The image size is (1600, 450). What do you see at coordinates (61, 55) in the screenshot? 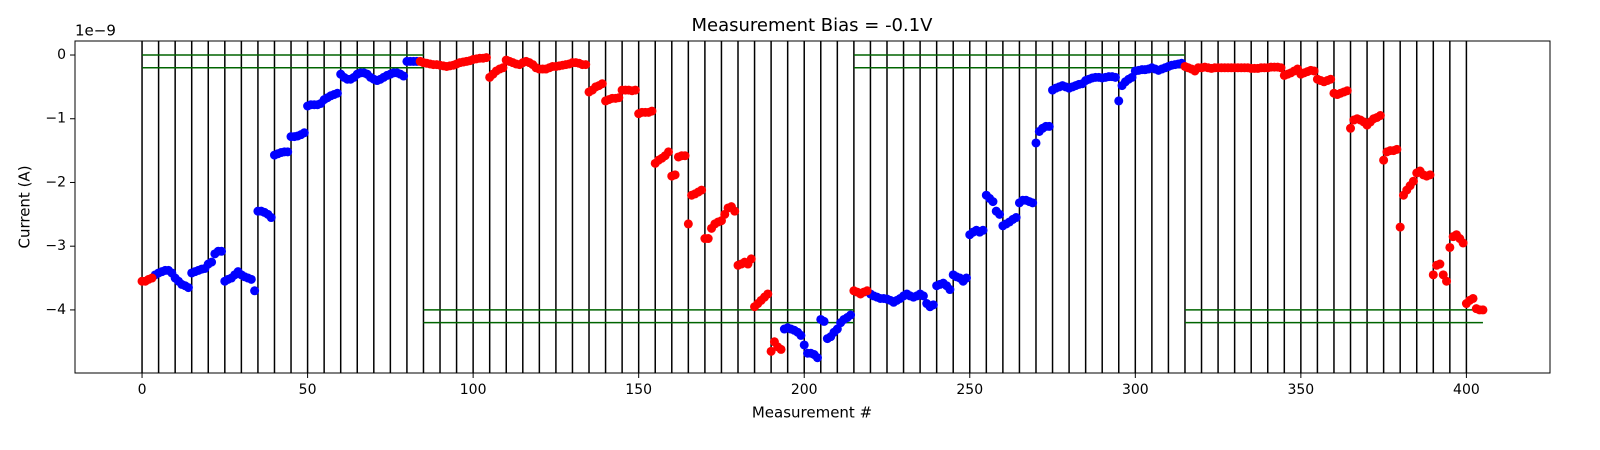
I see `y-tick-label: 0` at bounding box center [61, 55].